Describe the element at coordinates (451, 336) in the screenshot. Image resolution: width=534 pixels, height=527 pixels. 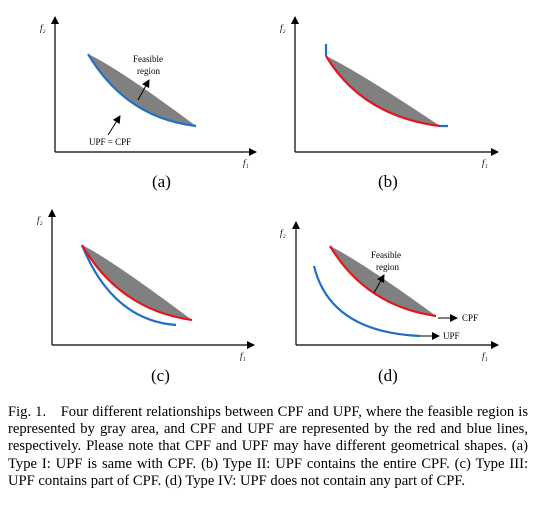
I see `panel-d-upf-label: UPF` at that location.